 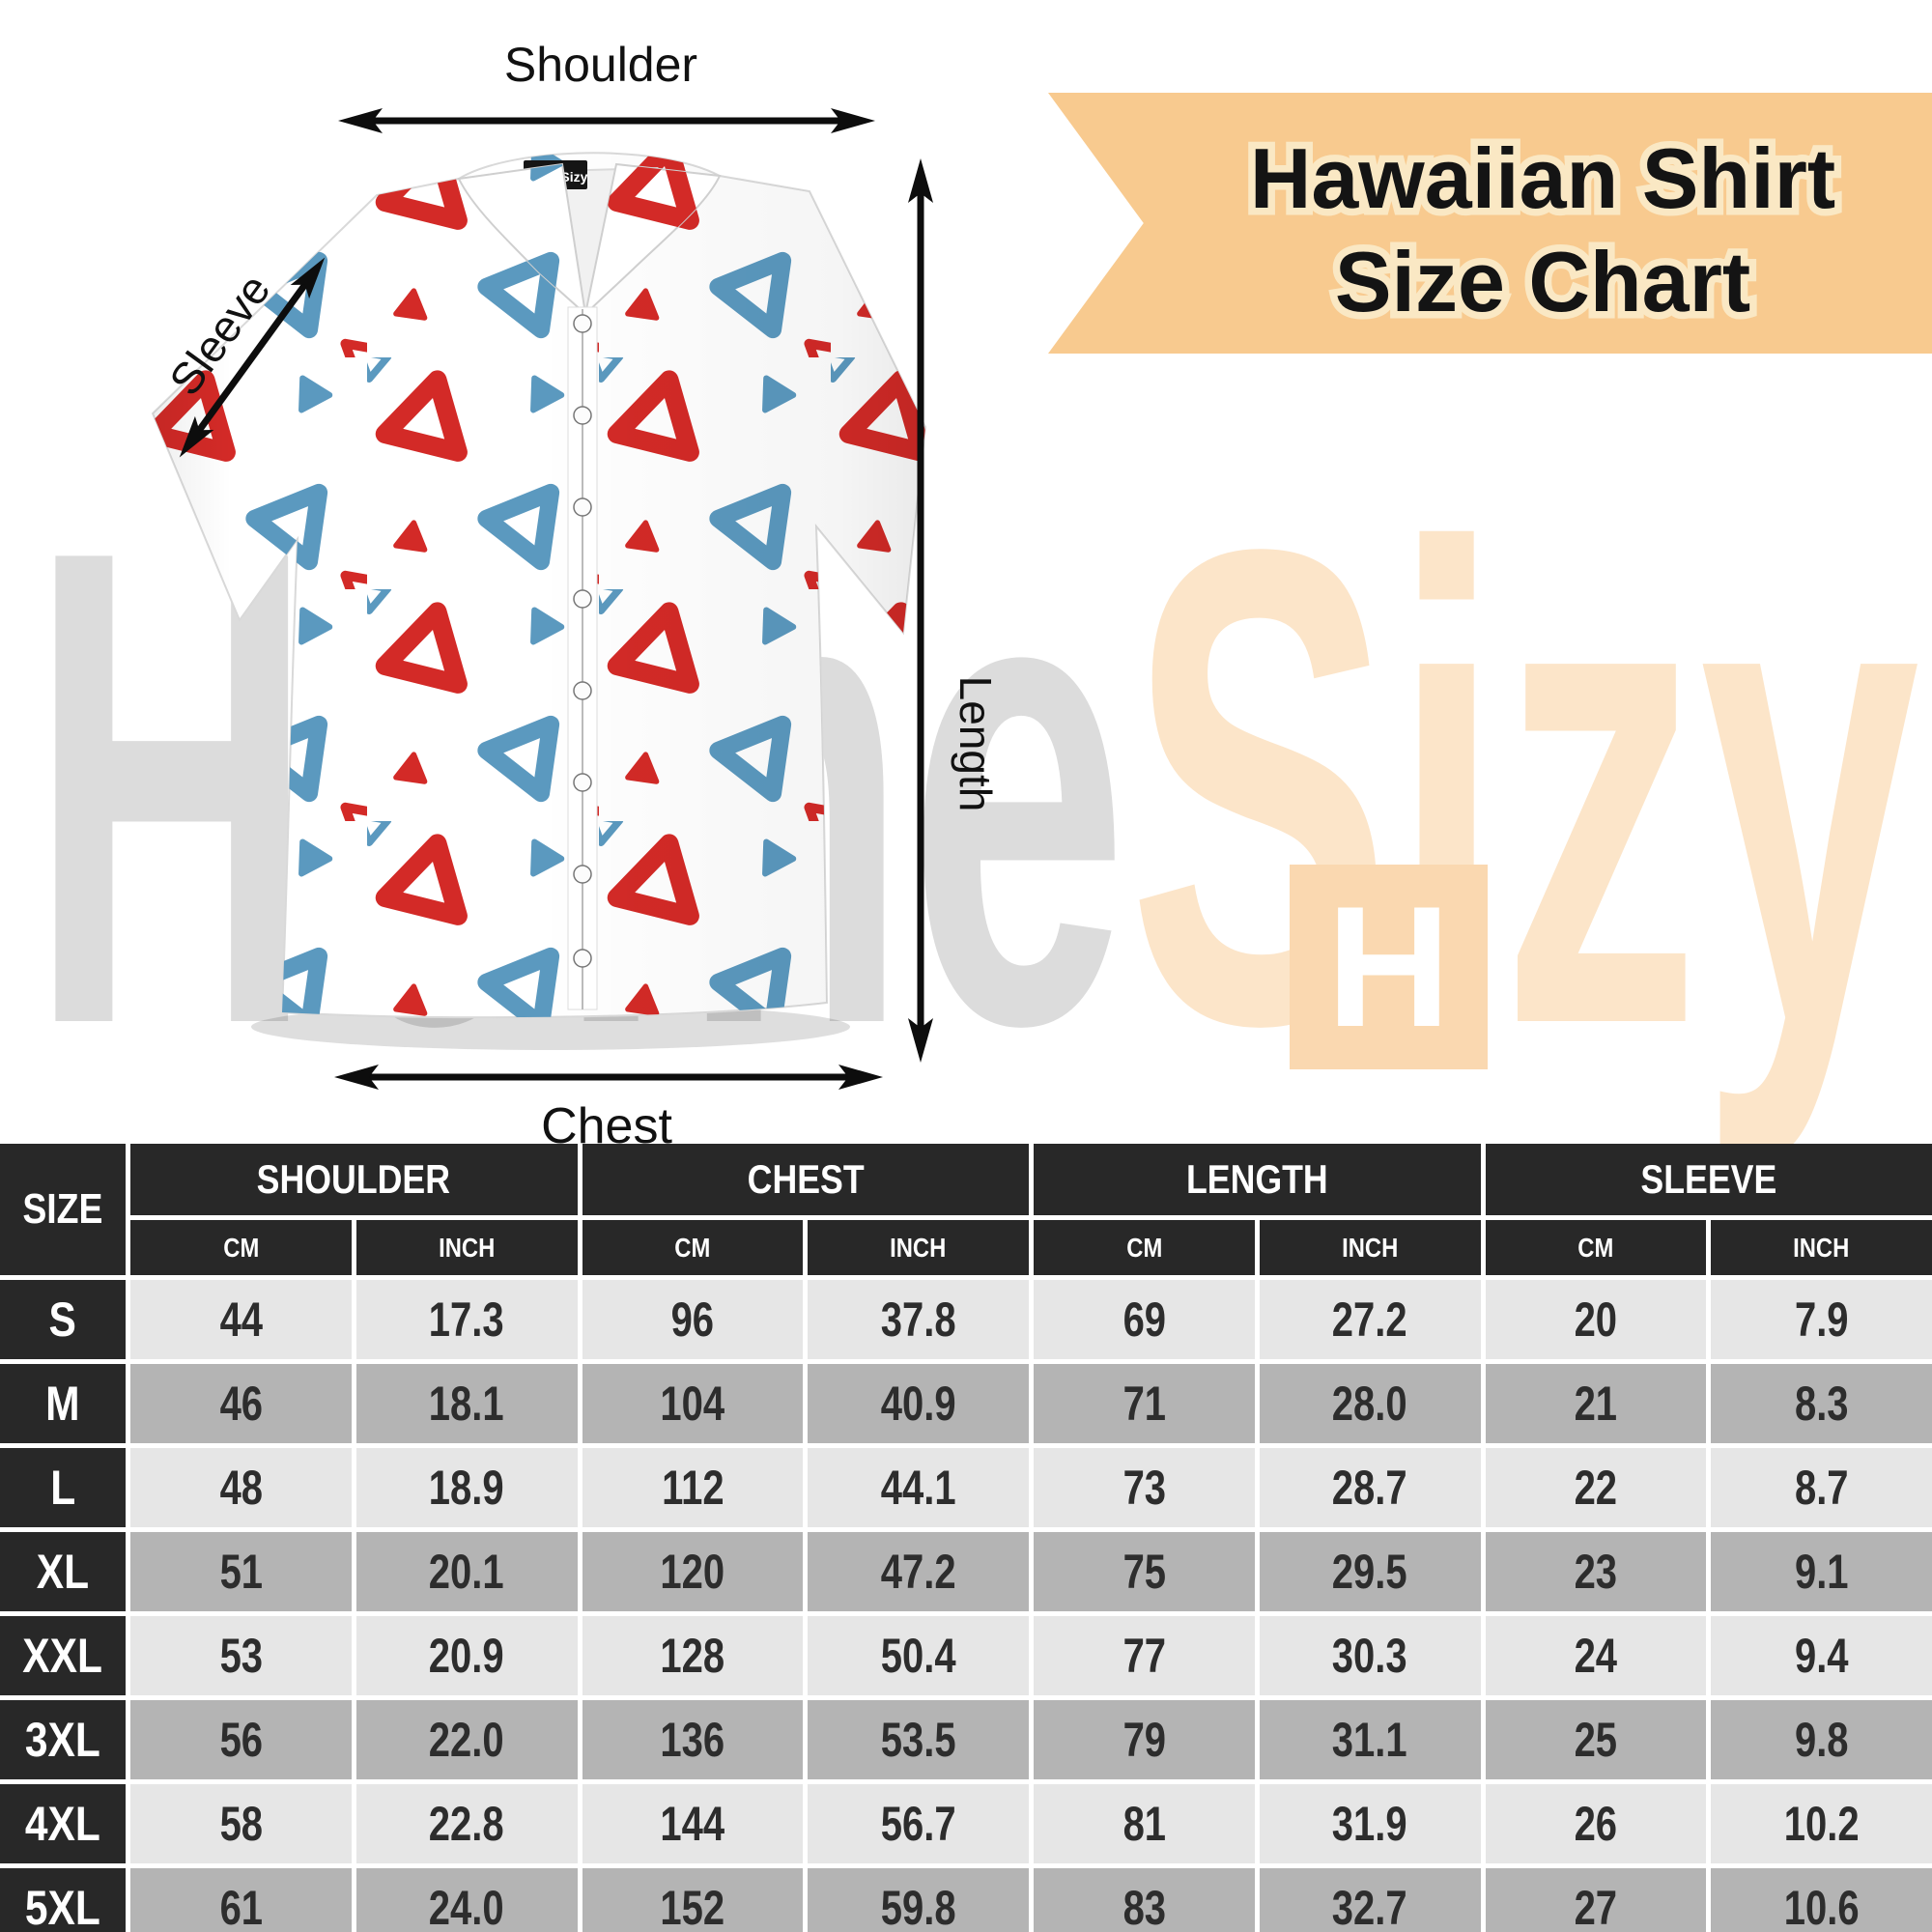 I want to click on value-cell: 61, so click(x=241, y=1900).